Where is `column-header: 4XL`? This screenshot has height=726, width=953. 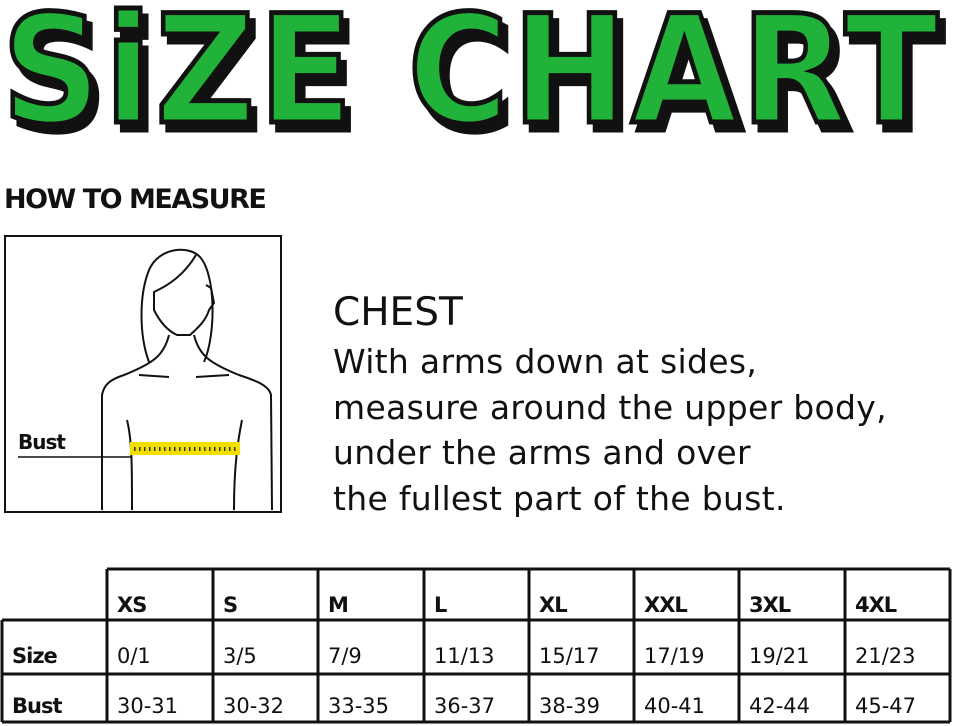
column-header: 4XL is located at coordinates (876, 605).